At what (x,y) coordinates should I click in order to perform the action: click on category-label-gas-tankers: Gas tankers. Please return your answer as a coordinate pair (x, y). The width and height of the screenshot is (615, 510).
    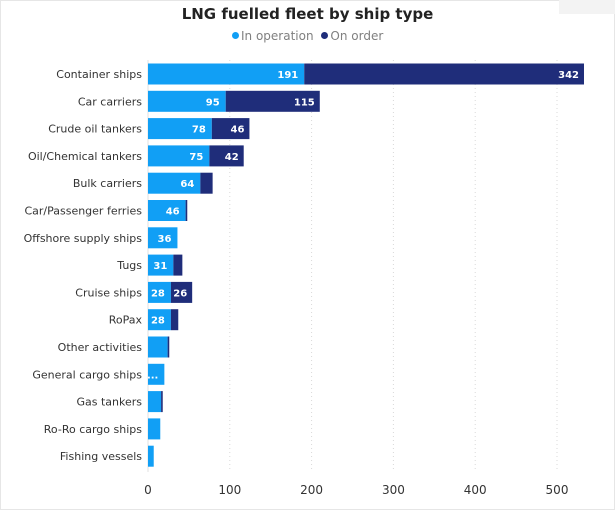
    Looking at the image, I should click on (109, 402).